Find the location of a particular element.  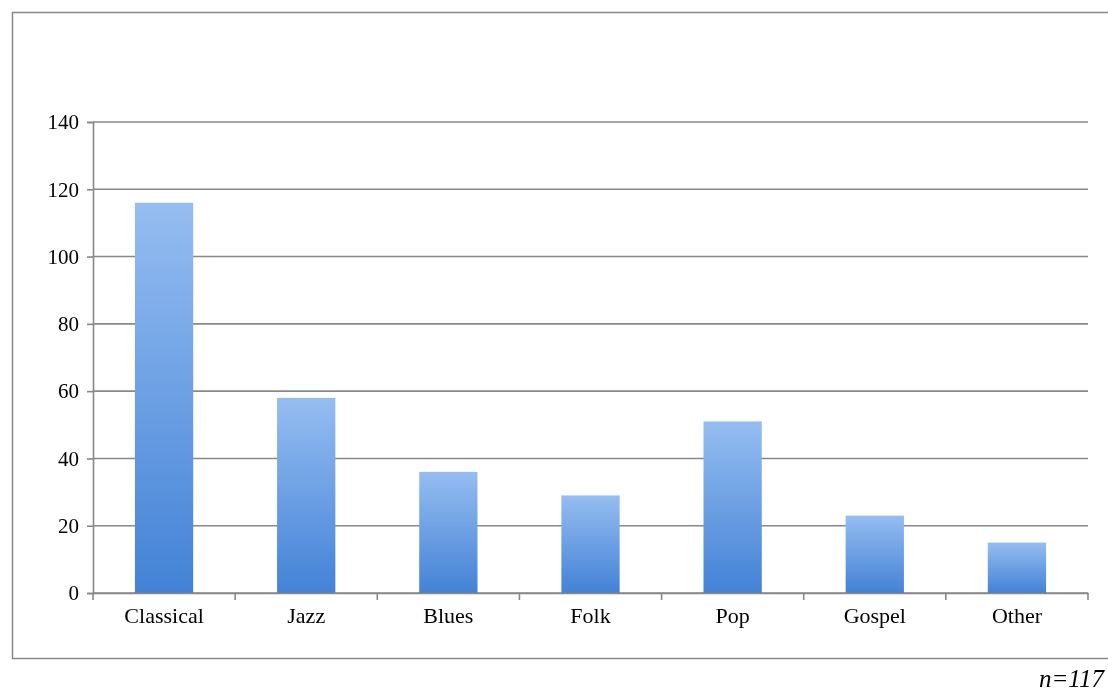

y-tick-label: 120 is located at coordinates (63, 189).